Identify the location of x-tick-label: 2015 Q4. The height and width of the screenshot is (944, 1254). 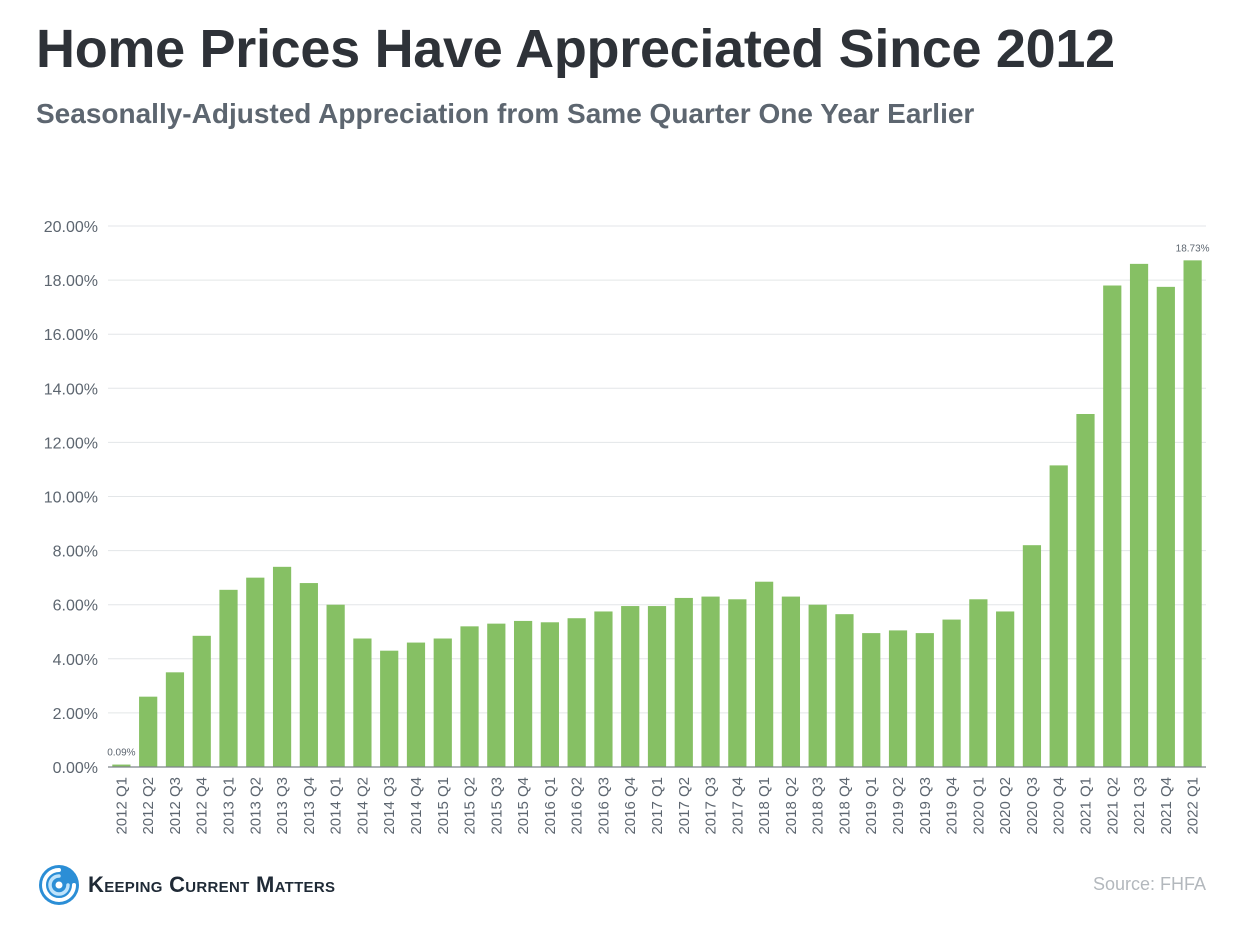
(523, 806).